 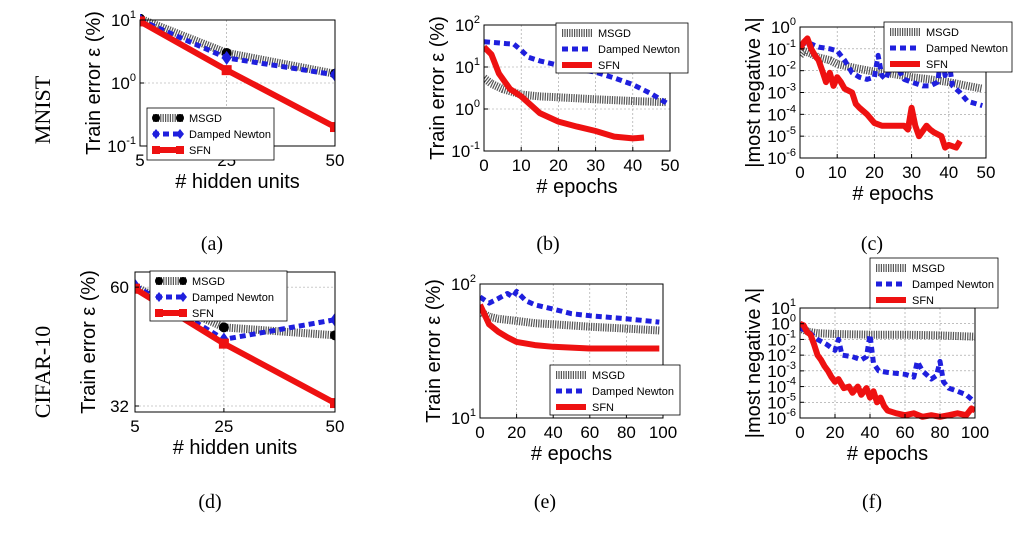 What do you see at coordinates (545, 502) in the screenshot?
I see `panel-caption: (e)` at bounding box center [545, 502].